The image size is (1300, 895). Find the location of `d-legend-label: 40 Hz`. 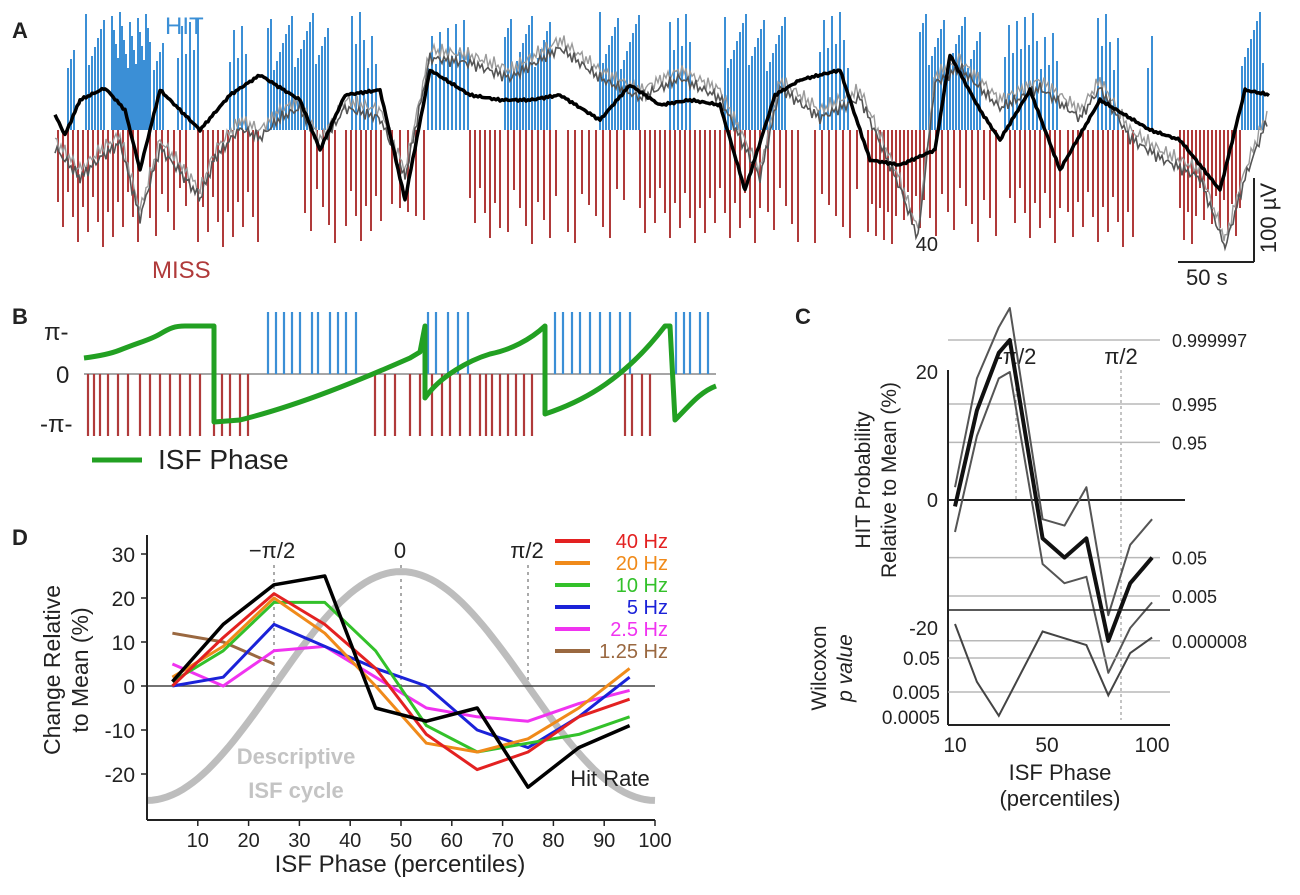

d-legend-label: 40 Hz is located at coordinates (642, 542).